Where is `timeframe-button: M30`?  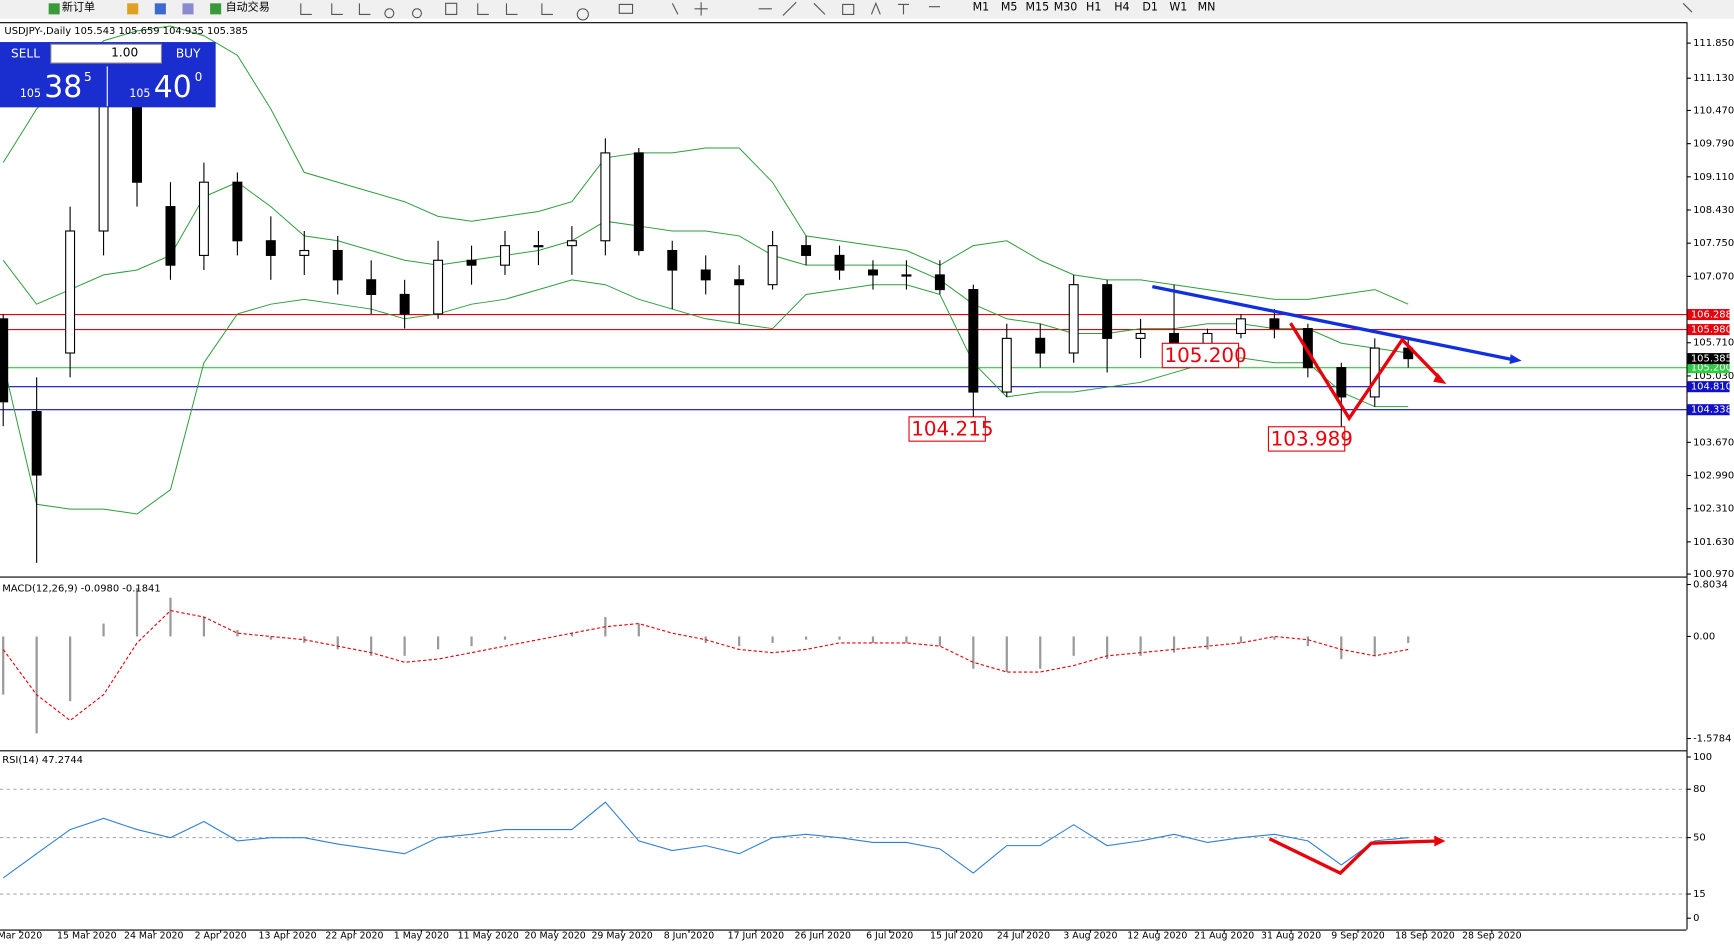 timeframe-button: M30 is located at coordinates (1066, 7).